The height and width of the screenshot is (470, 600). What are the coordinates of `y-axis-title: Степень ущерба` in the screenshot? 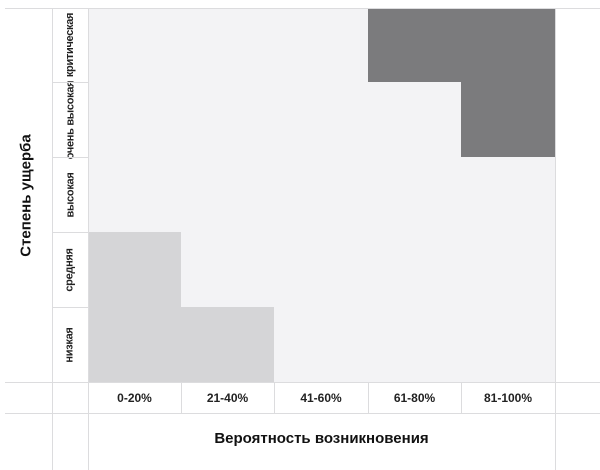 It's located at (26, 195).